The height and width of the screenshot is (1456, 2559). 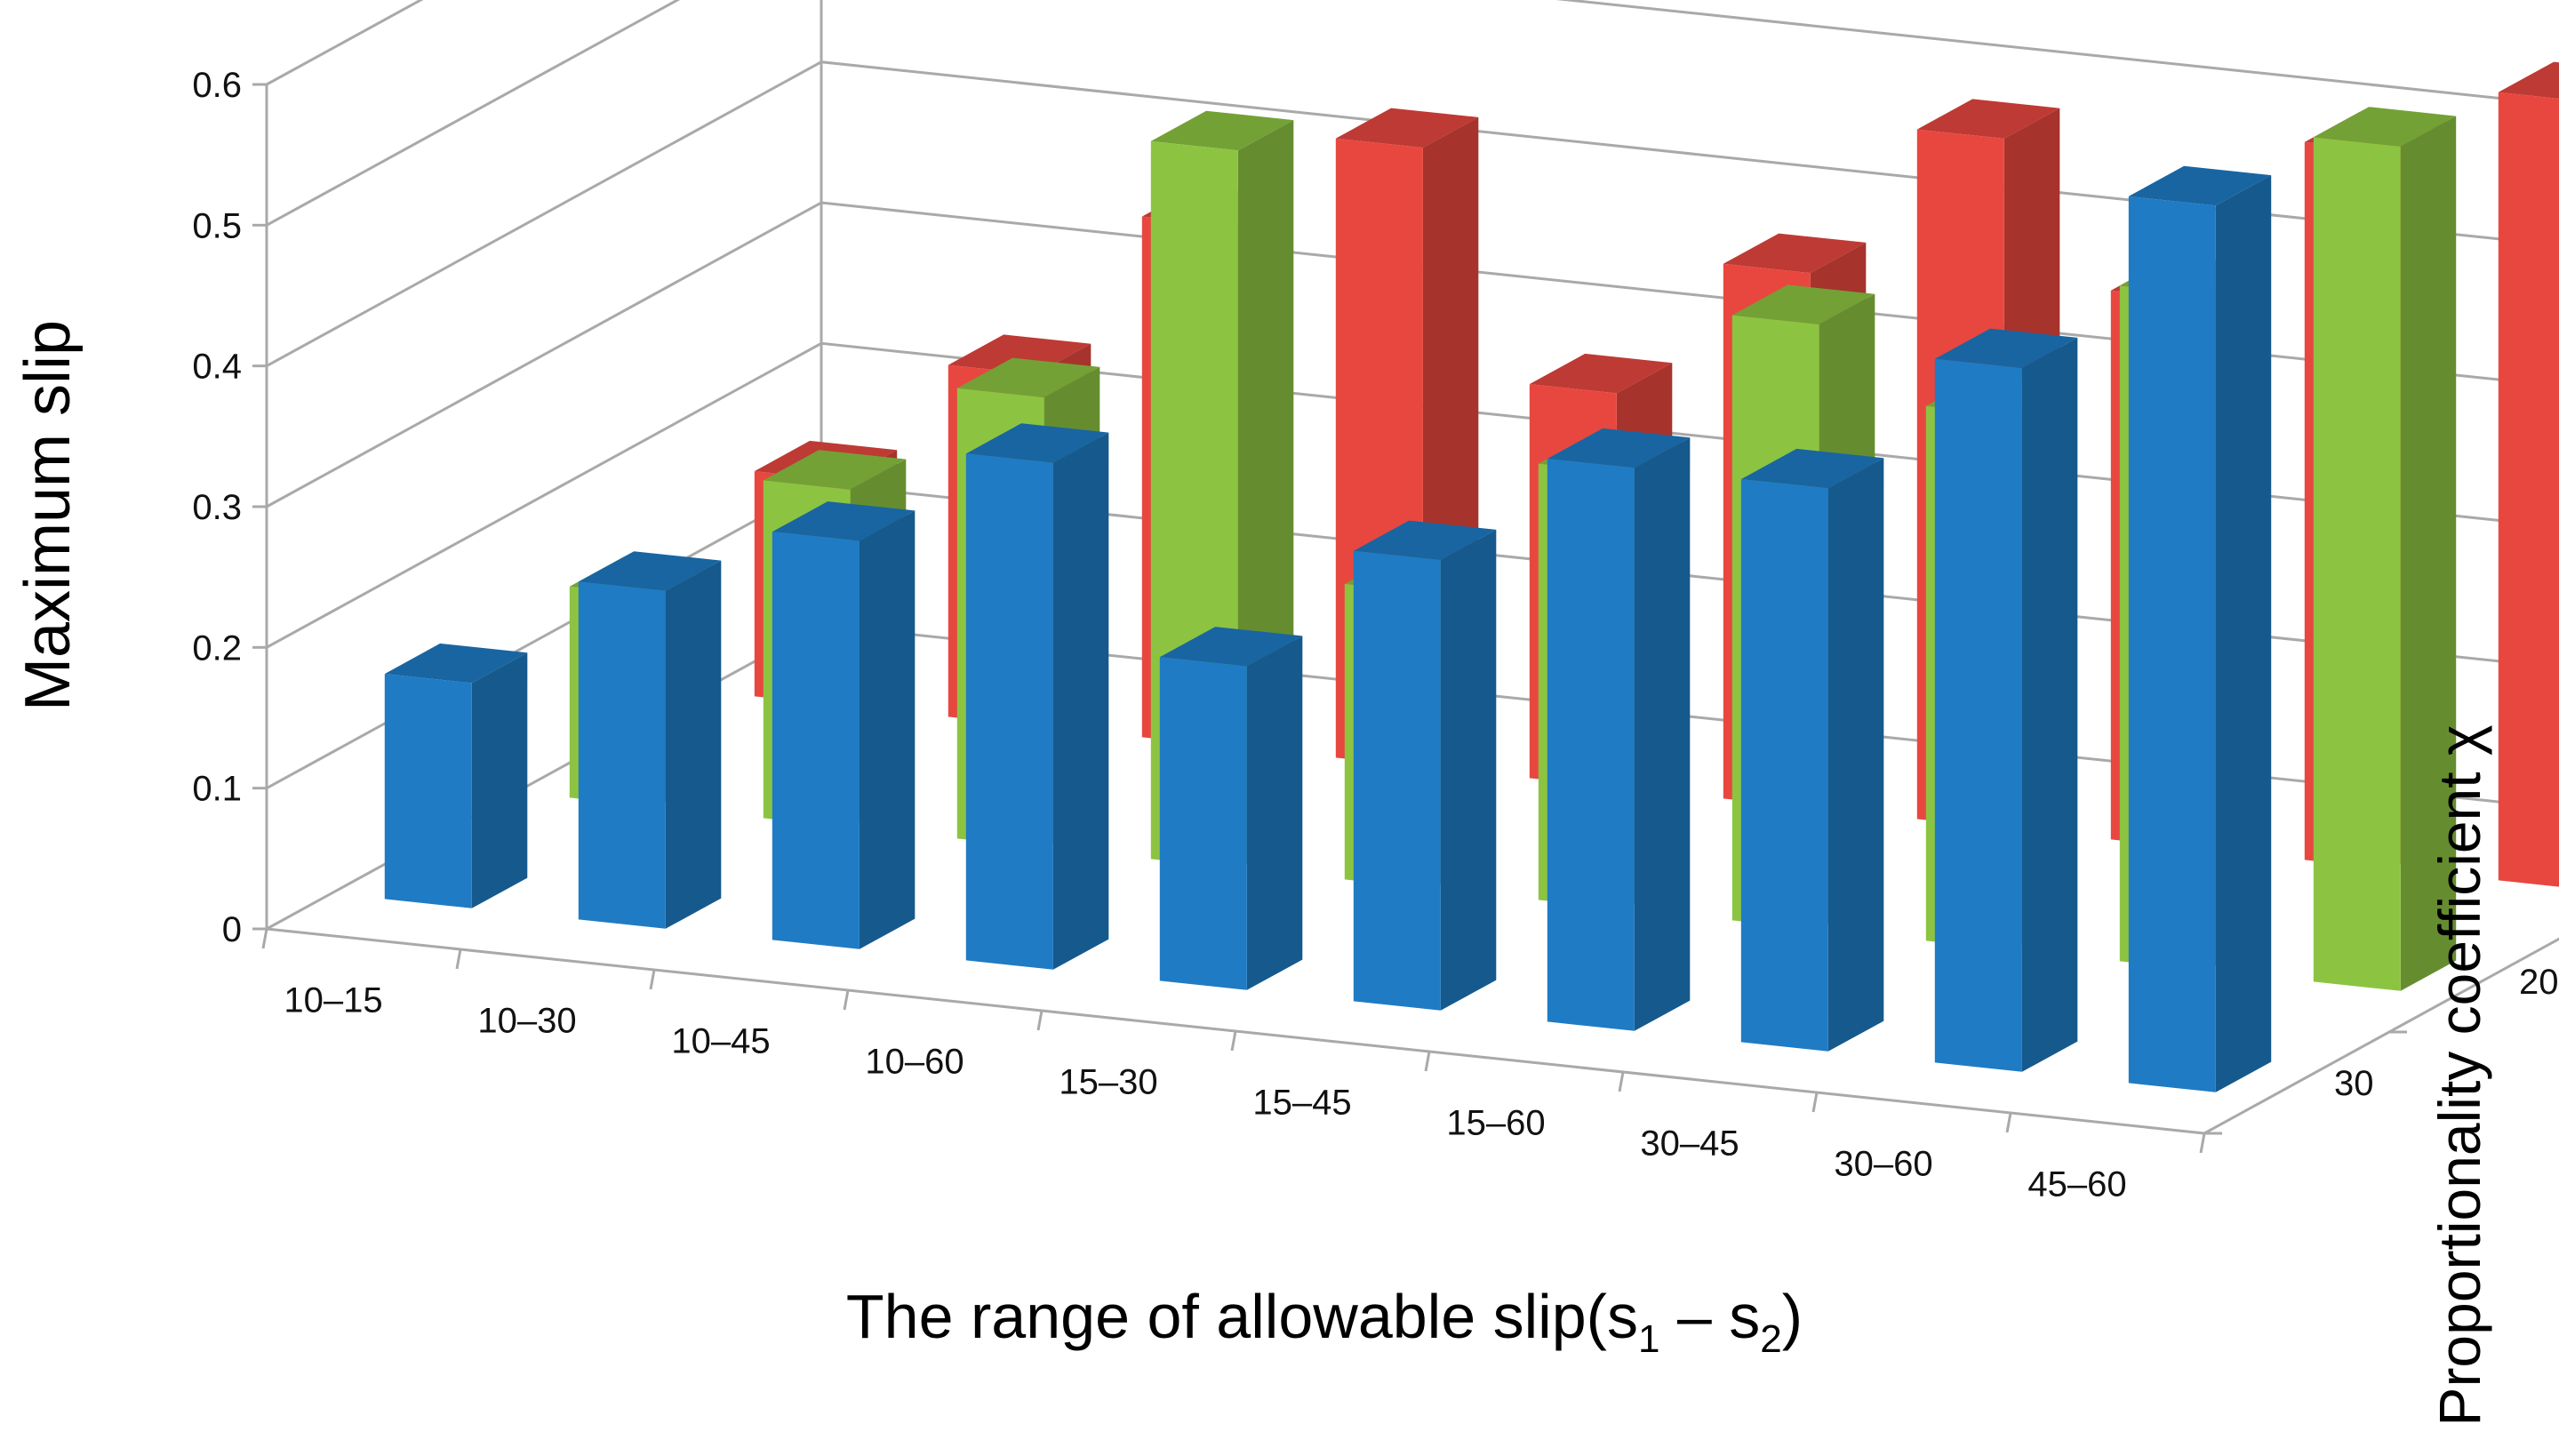 What do you see at coordinates (217, 367) in the screenshot?
I see `y-tick-label: 0.4` at bounding box center [217, 367].